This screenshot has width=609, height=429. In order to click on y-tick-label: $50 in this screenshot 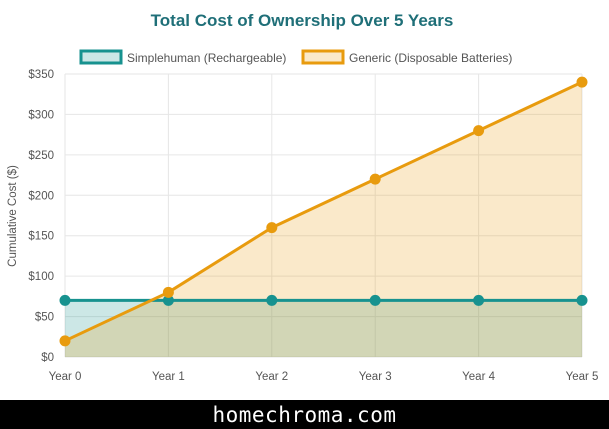, I will do `click(44, 318)`.